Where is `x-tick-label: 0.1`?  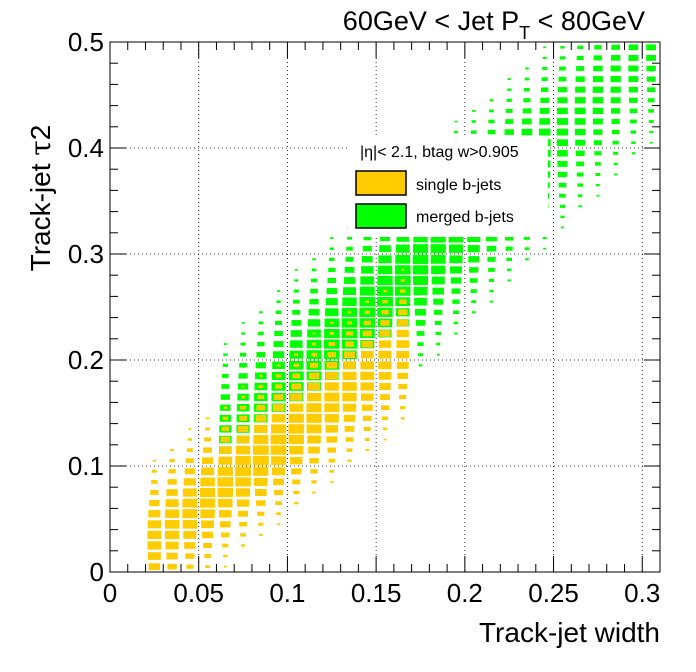 x-tick-label: 0.1 is located at coordinates (287, 593).